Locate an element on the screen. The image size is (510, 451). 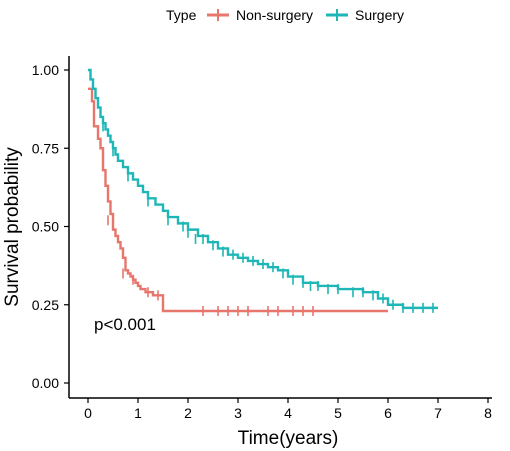
y-tick-label: 0.00 is located at coordinates (45, 383).